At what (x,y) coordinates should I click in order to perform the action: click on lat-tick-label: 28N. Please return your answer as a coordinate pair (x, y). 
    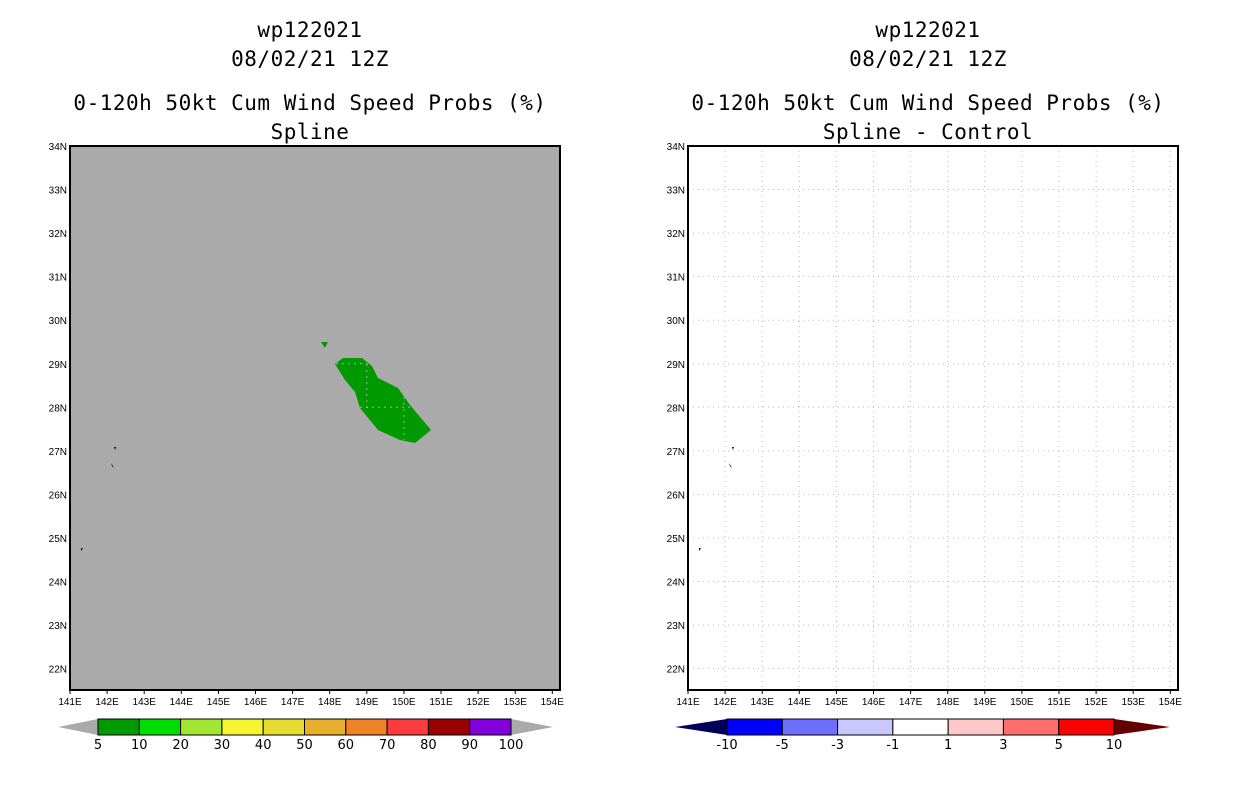
    Looking at the image, I should click on (676, 408).